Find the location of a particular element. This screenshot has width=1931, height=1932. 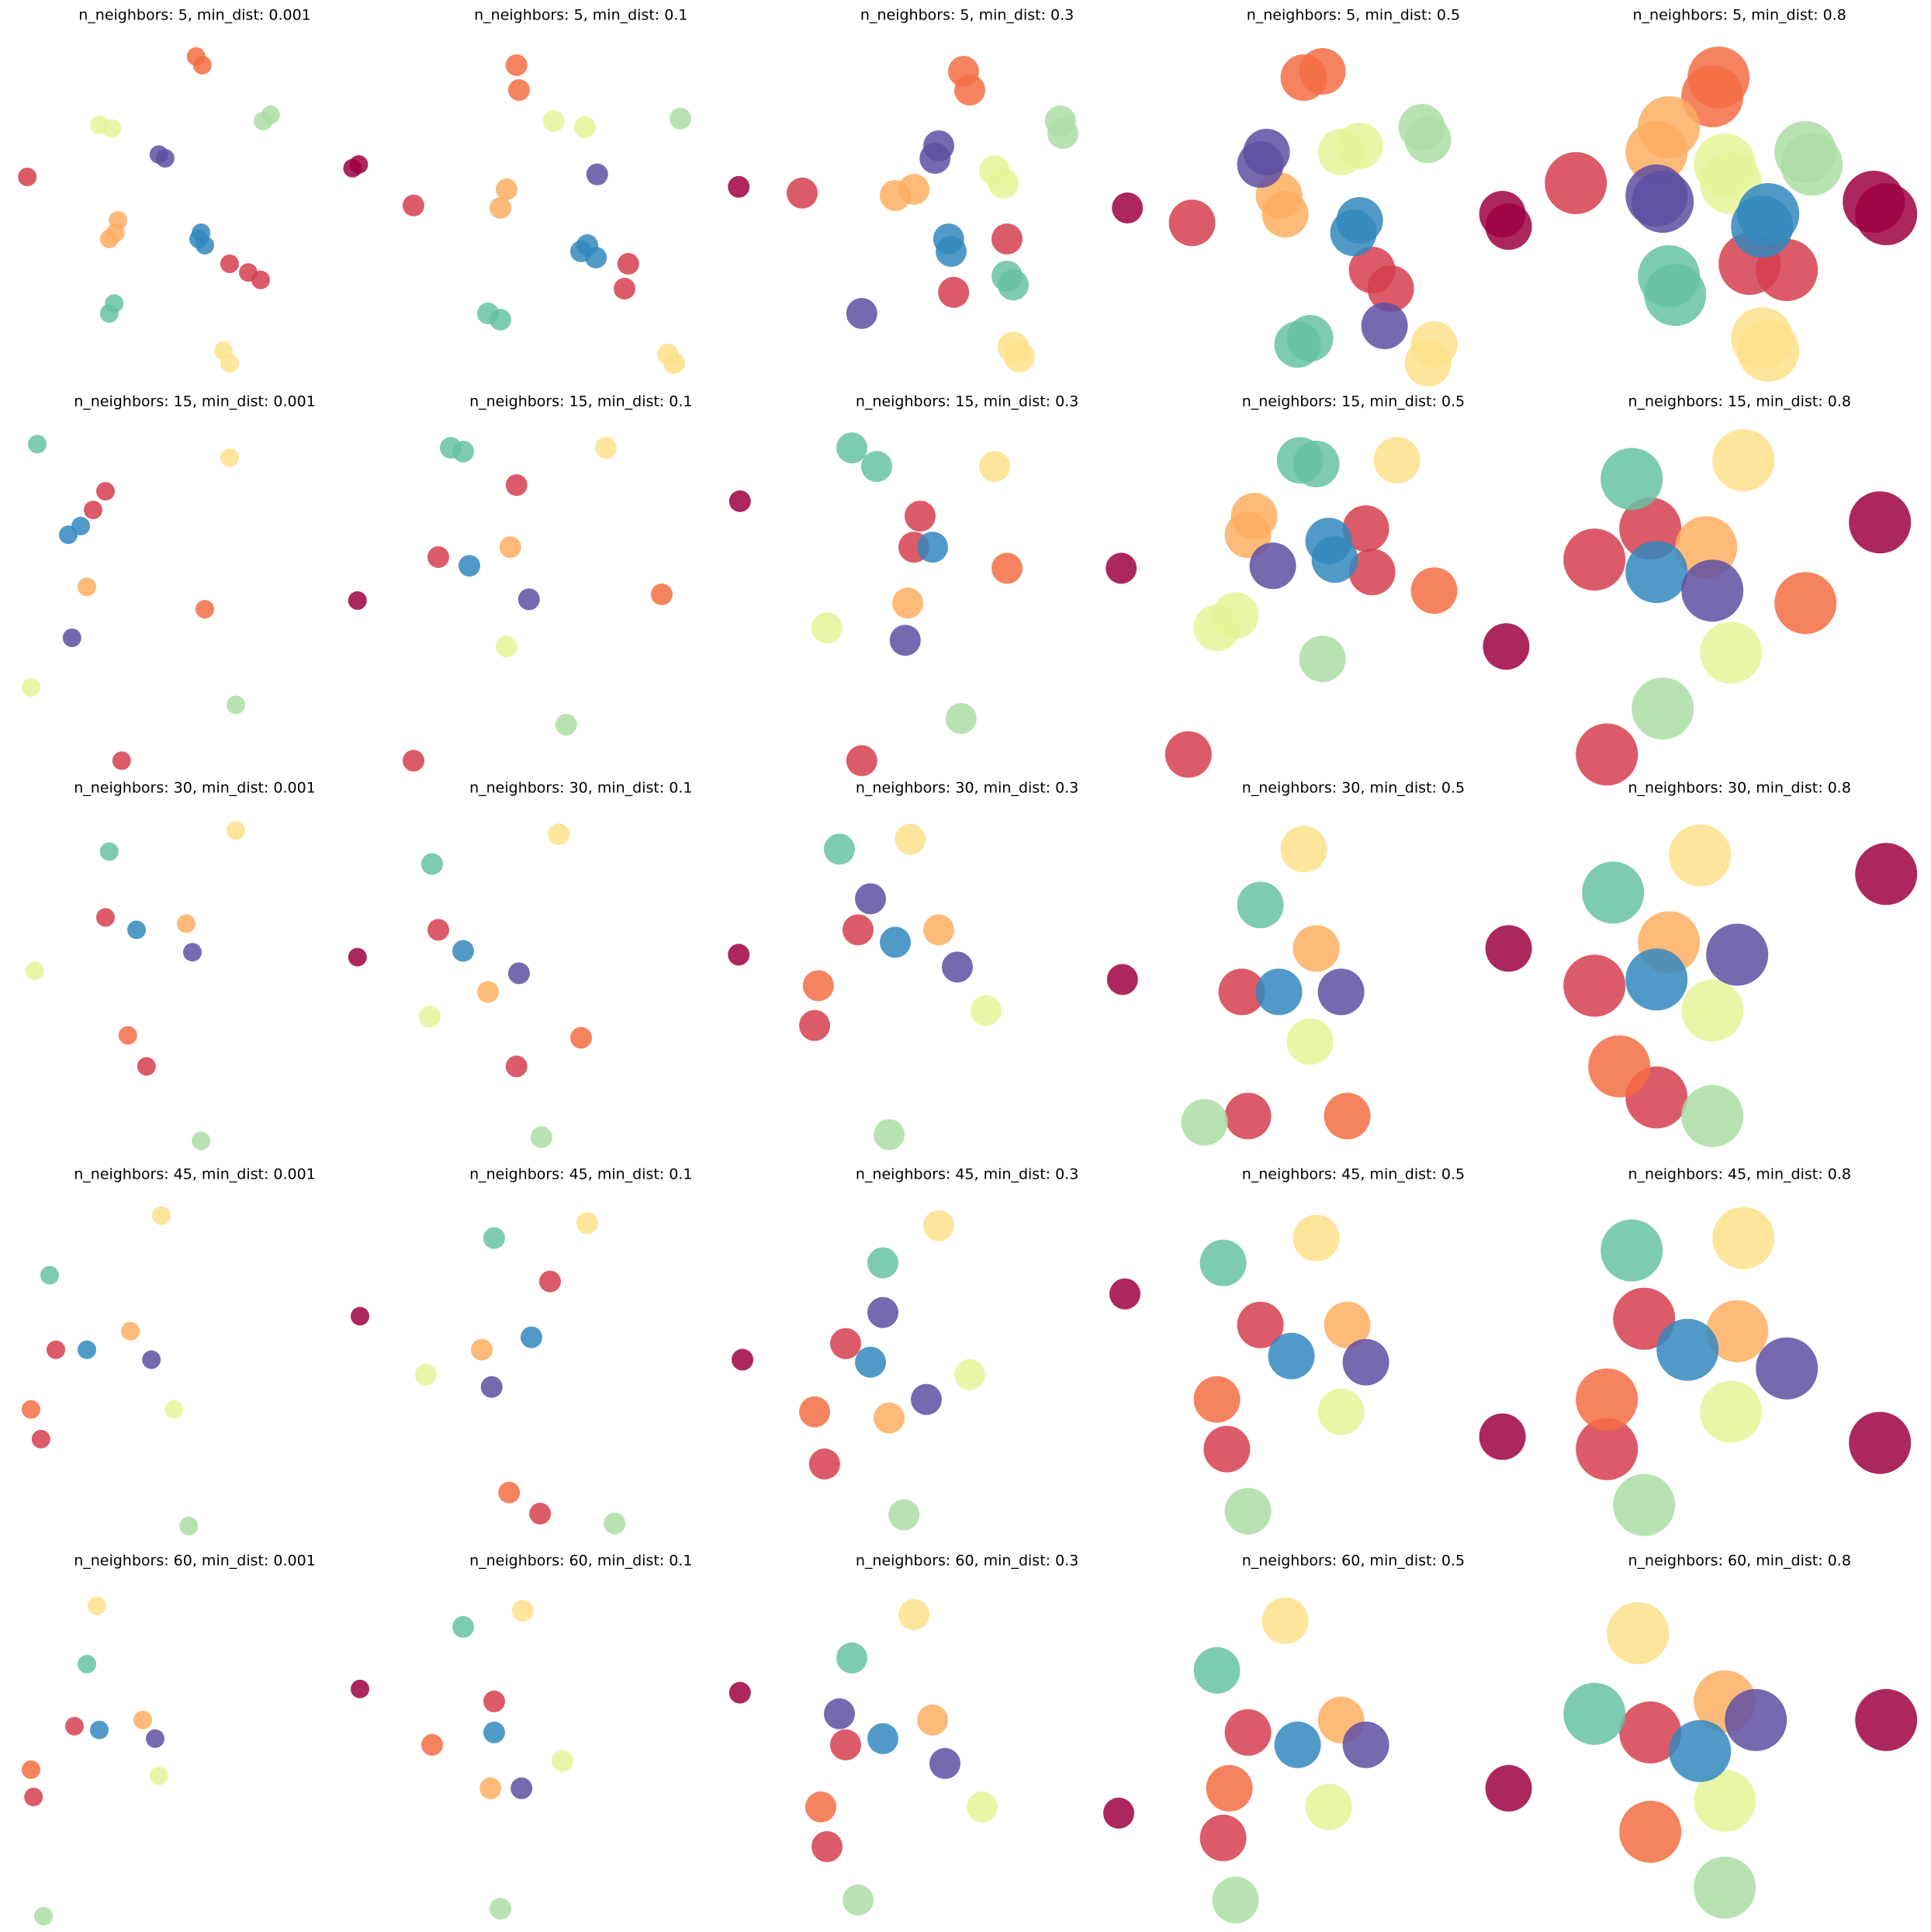

panel-title: n_neighbors: 5, min_dist: 0.3 is located at coordinates (967, 15).